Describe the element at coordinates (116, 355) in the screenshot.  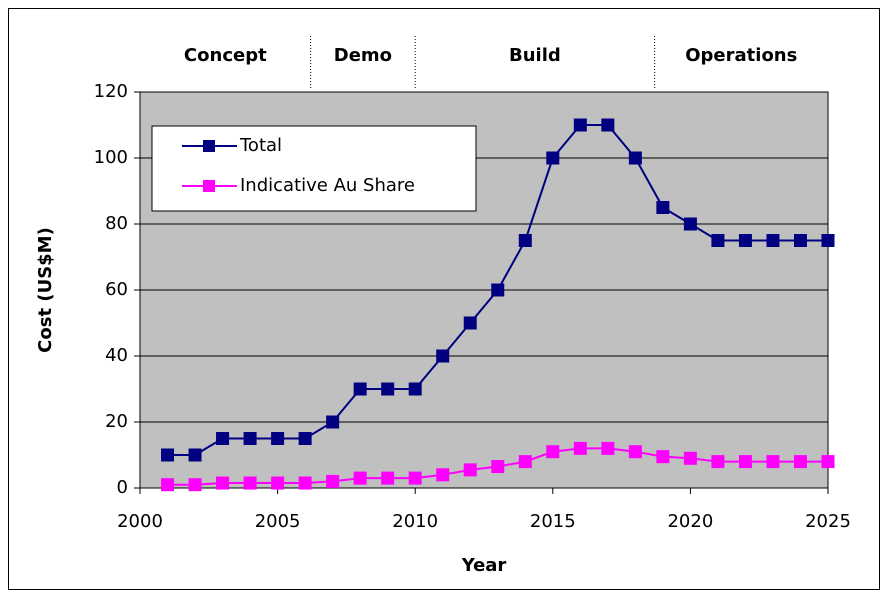
I see `y-tick-label: 40` at that location.